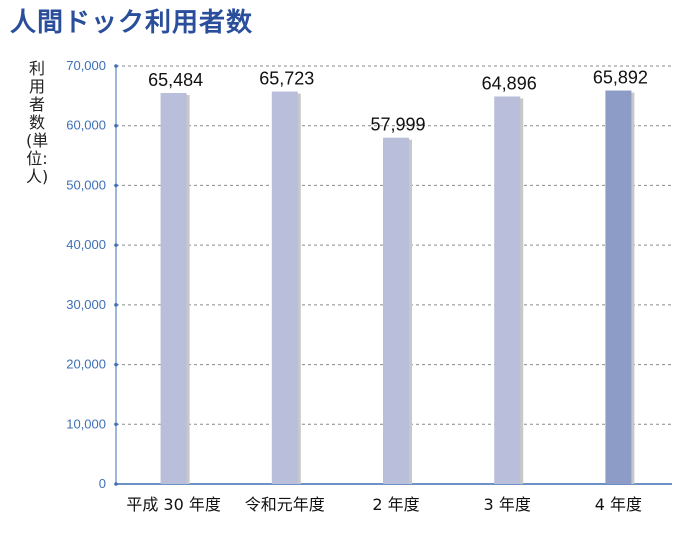 This screenshot has height=549, width=700. Describe the element at coordinates (285, 504) in the screenshot. I see `x-tick-label: 令和元年度` at that location.